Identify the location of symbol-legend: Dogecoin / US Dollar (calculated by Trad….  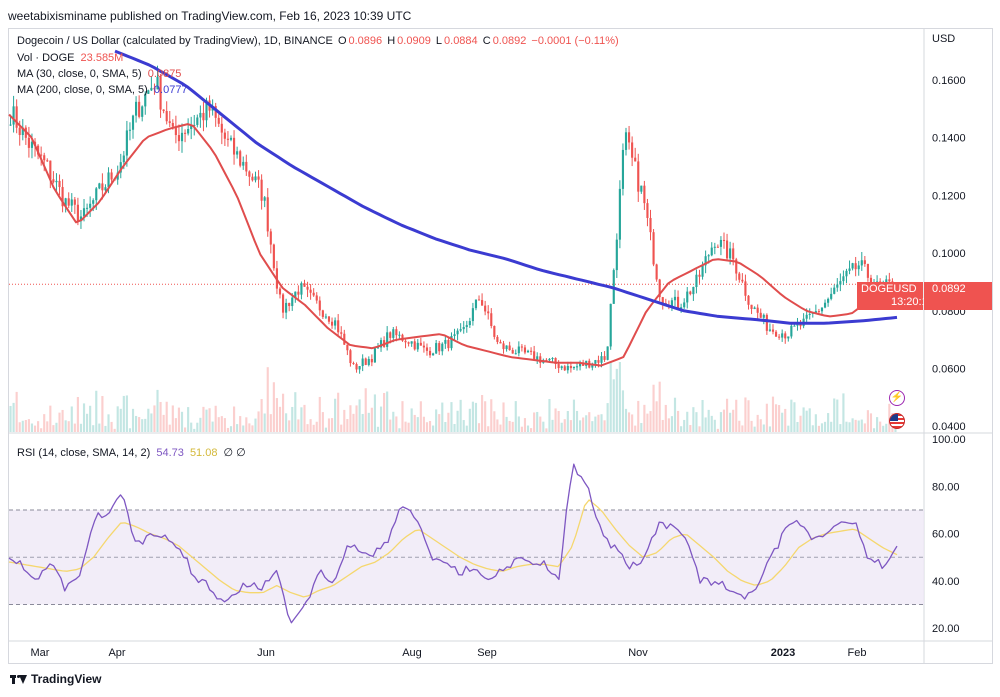
(319, 41).